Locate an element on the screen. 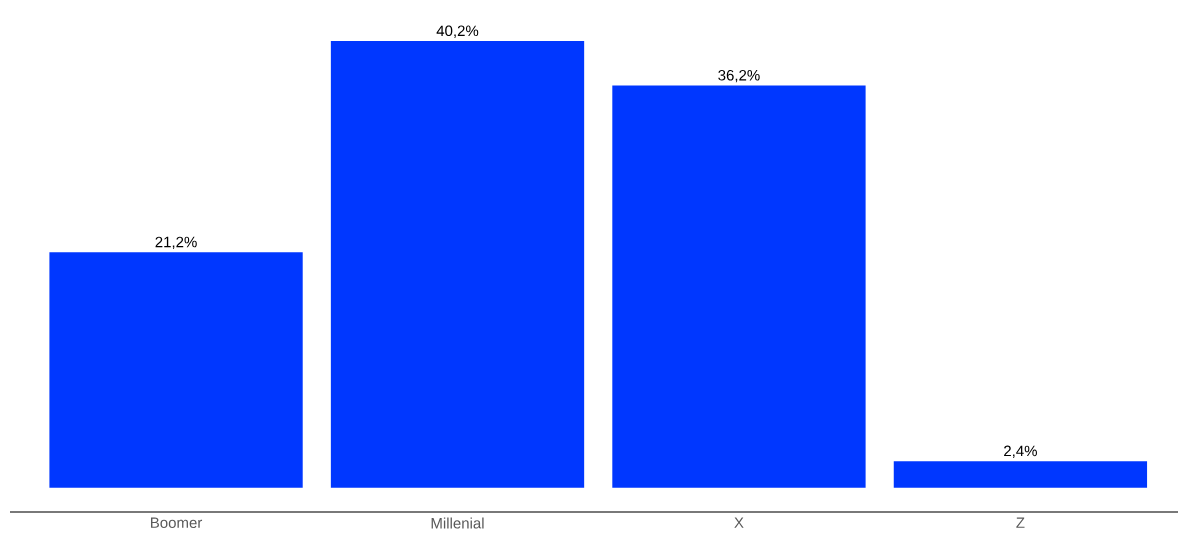 Image resolution: width=1178 pixels, height=541 pixels. x-tick-label: Z is located at coordinates (1020, 522).